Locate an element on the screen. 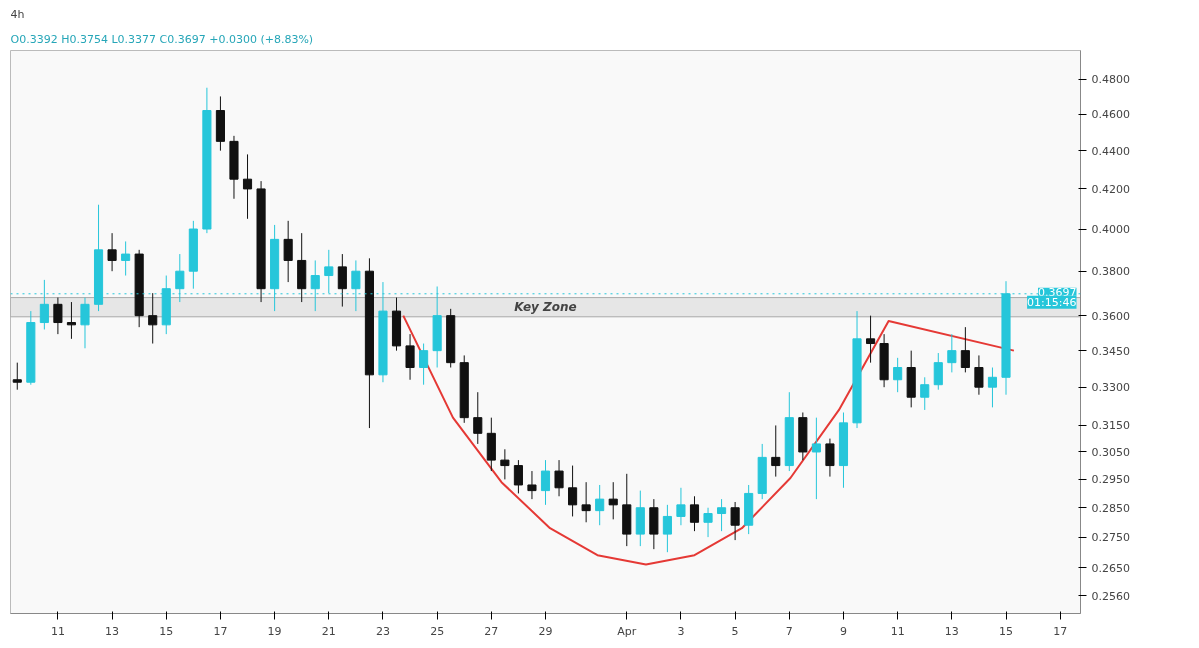 Image resolution: width=1199 pixels, height=648 pixels. y-tick-label: 0.4400 is located at coordinates (1110, 151).